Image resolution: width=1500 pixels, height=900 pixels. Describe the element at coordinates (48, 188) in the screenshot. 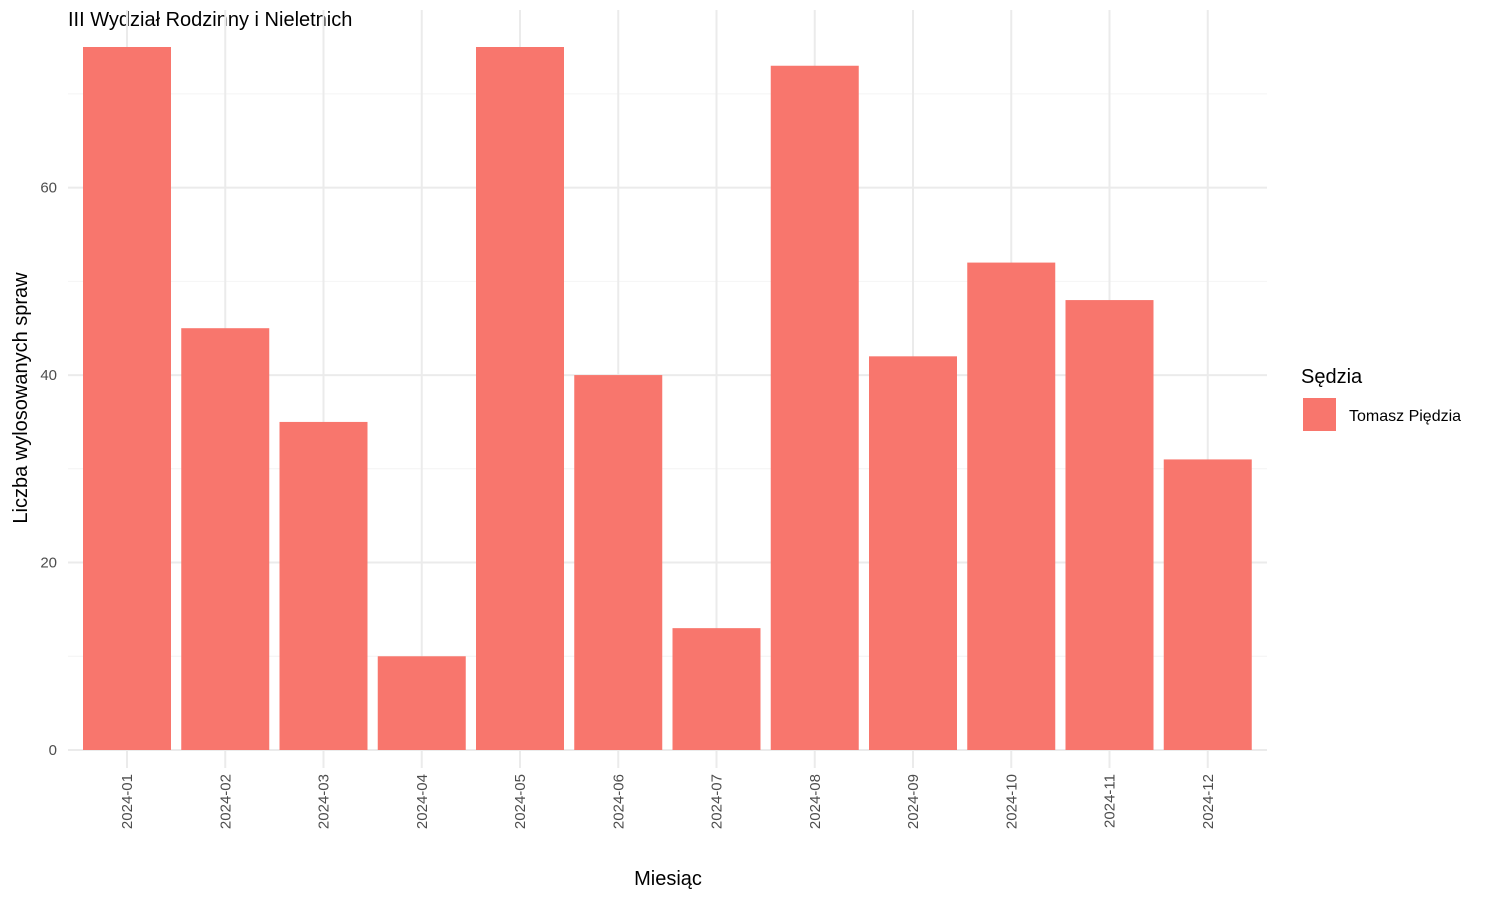

I see `y-tick-label: 60` at that location.